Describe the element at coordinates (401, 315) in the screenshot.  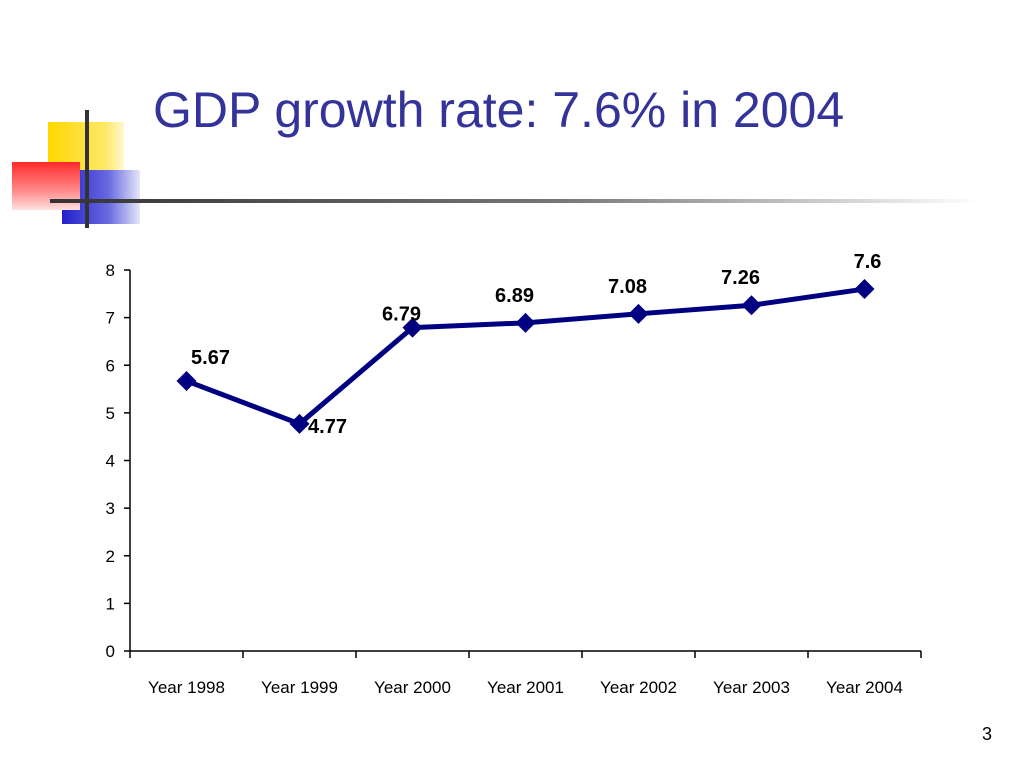
I see `data-label: 6.79` at that location.